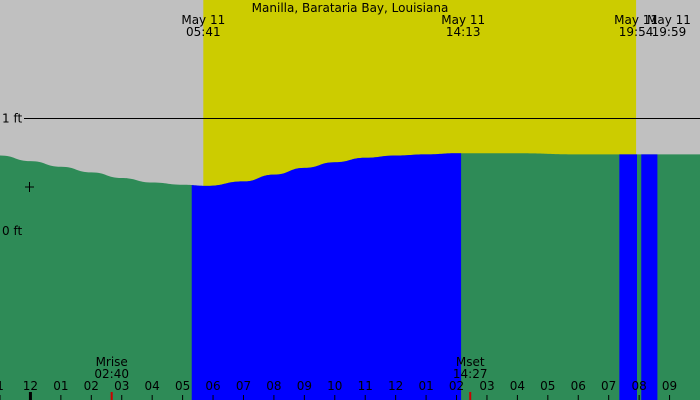 The height and width of the screenshot is (400, 700). I want to click on y-label-0: 1 ft, so click(12, 118).